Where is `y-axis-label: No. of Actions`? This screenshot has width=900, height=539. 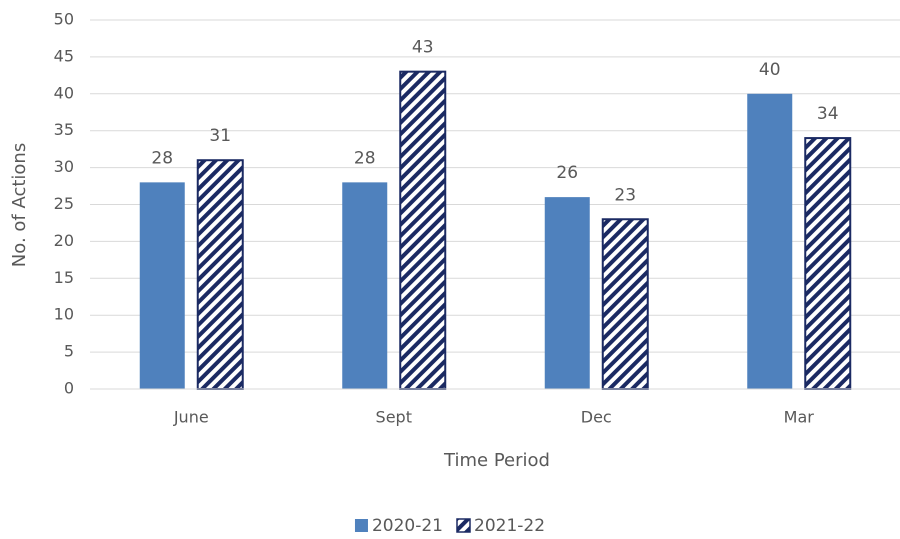
y-axis-label: No. of Actions is located at coordinates (19, 205).